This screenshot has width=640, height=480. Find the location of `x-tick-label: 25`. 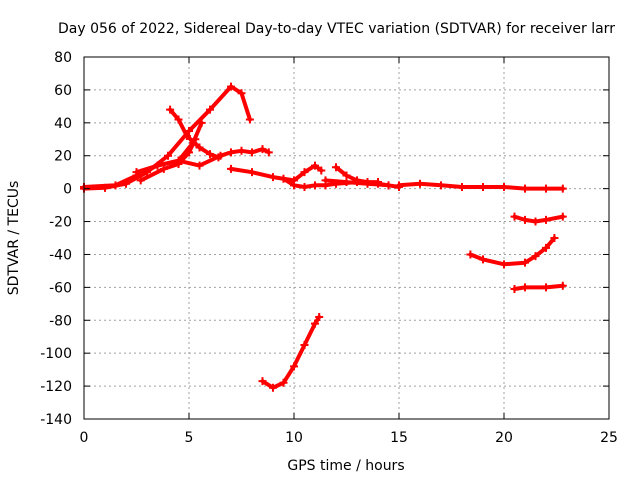

x-tick-label: 25 is located at coordinates (609, 438).